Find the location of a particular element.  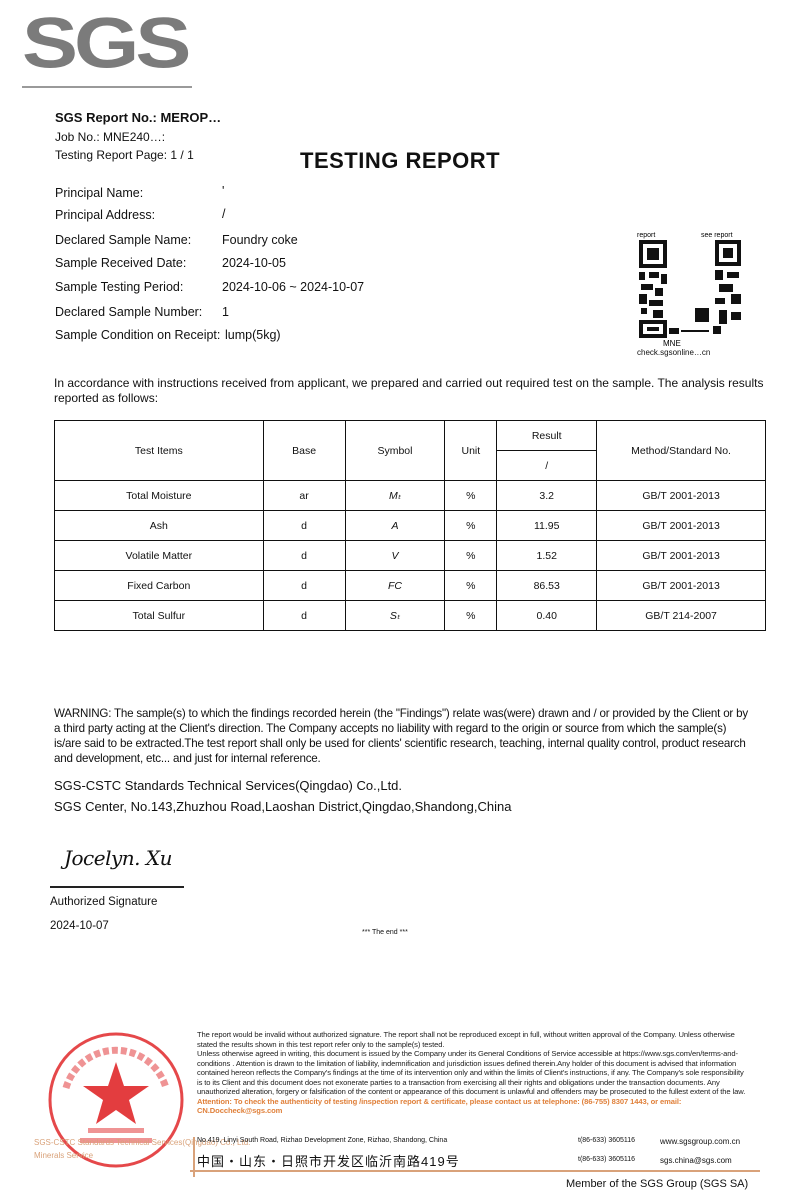

qr-caption-left: report is located at coordinates (646, 235).